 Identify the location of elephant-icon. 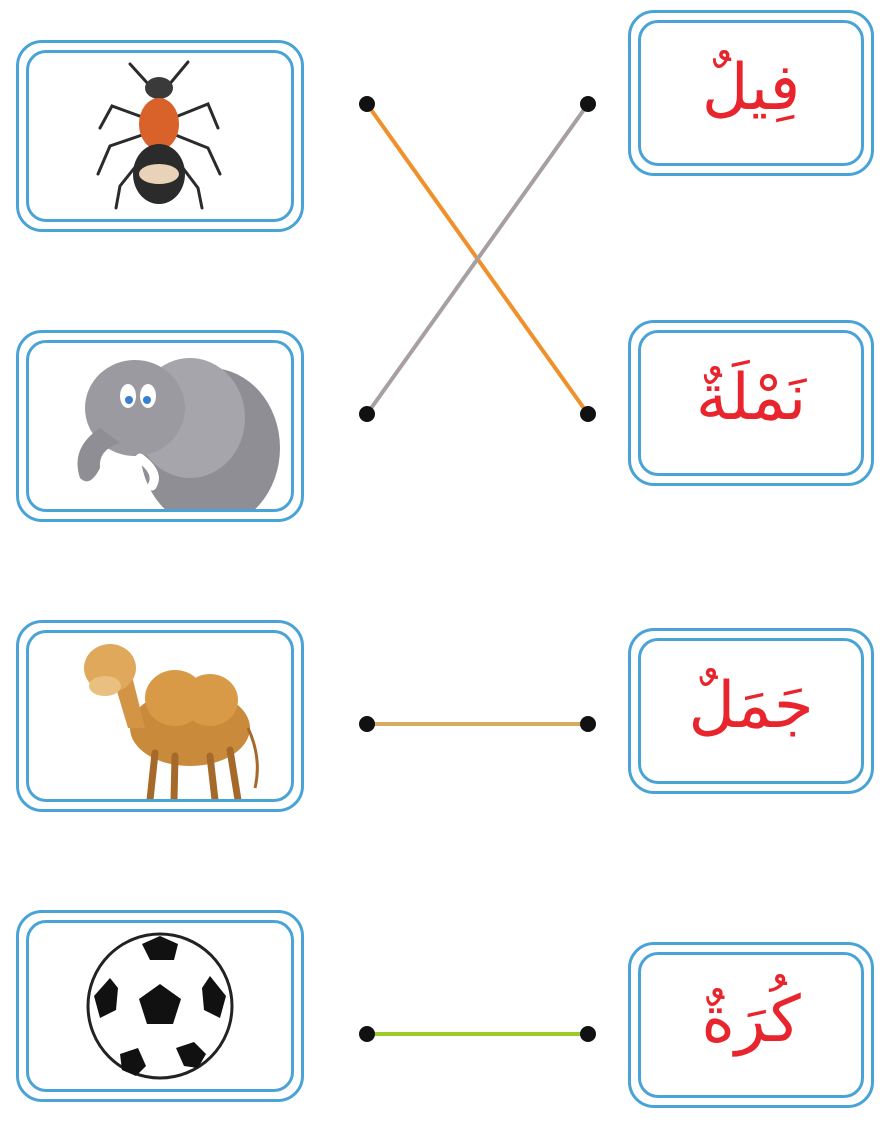
(178, 433).